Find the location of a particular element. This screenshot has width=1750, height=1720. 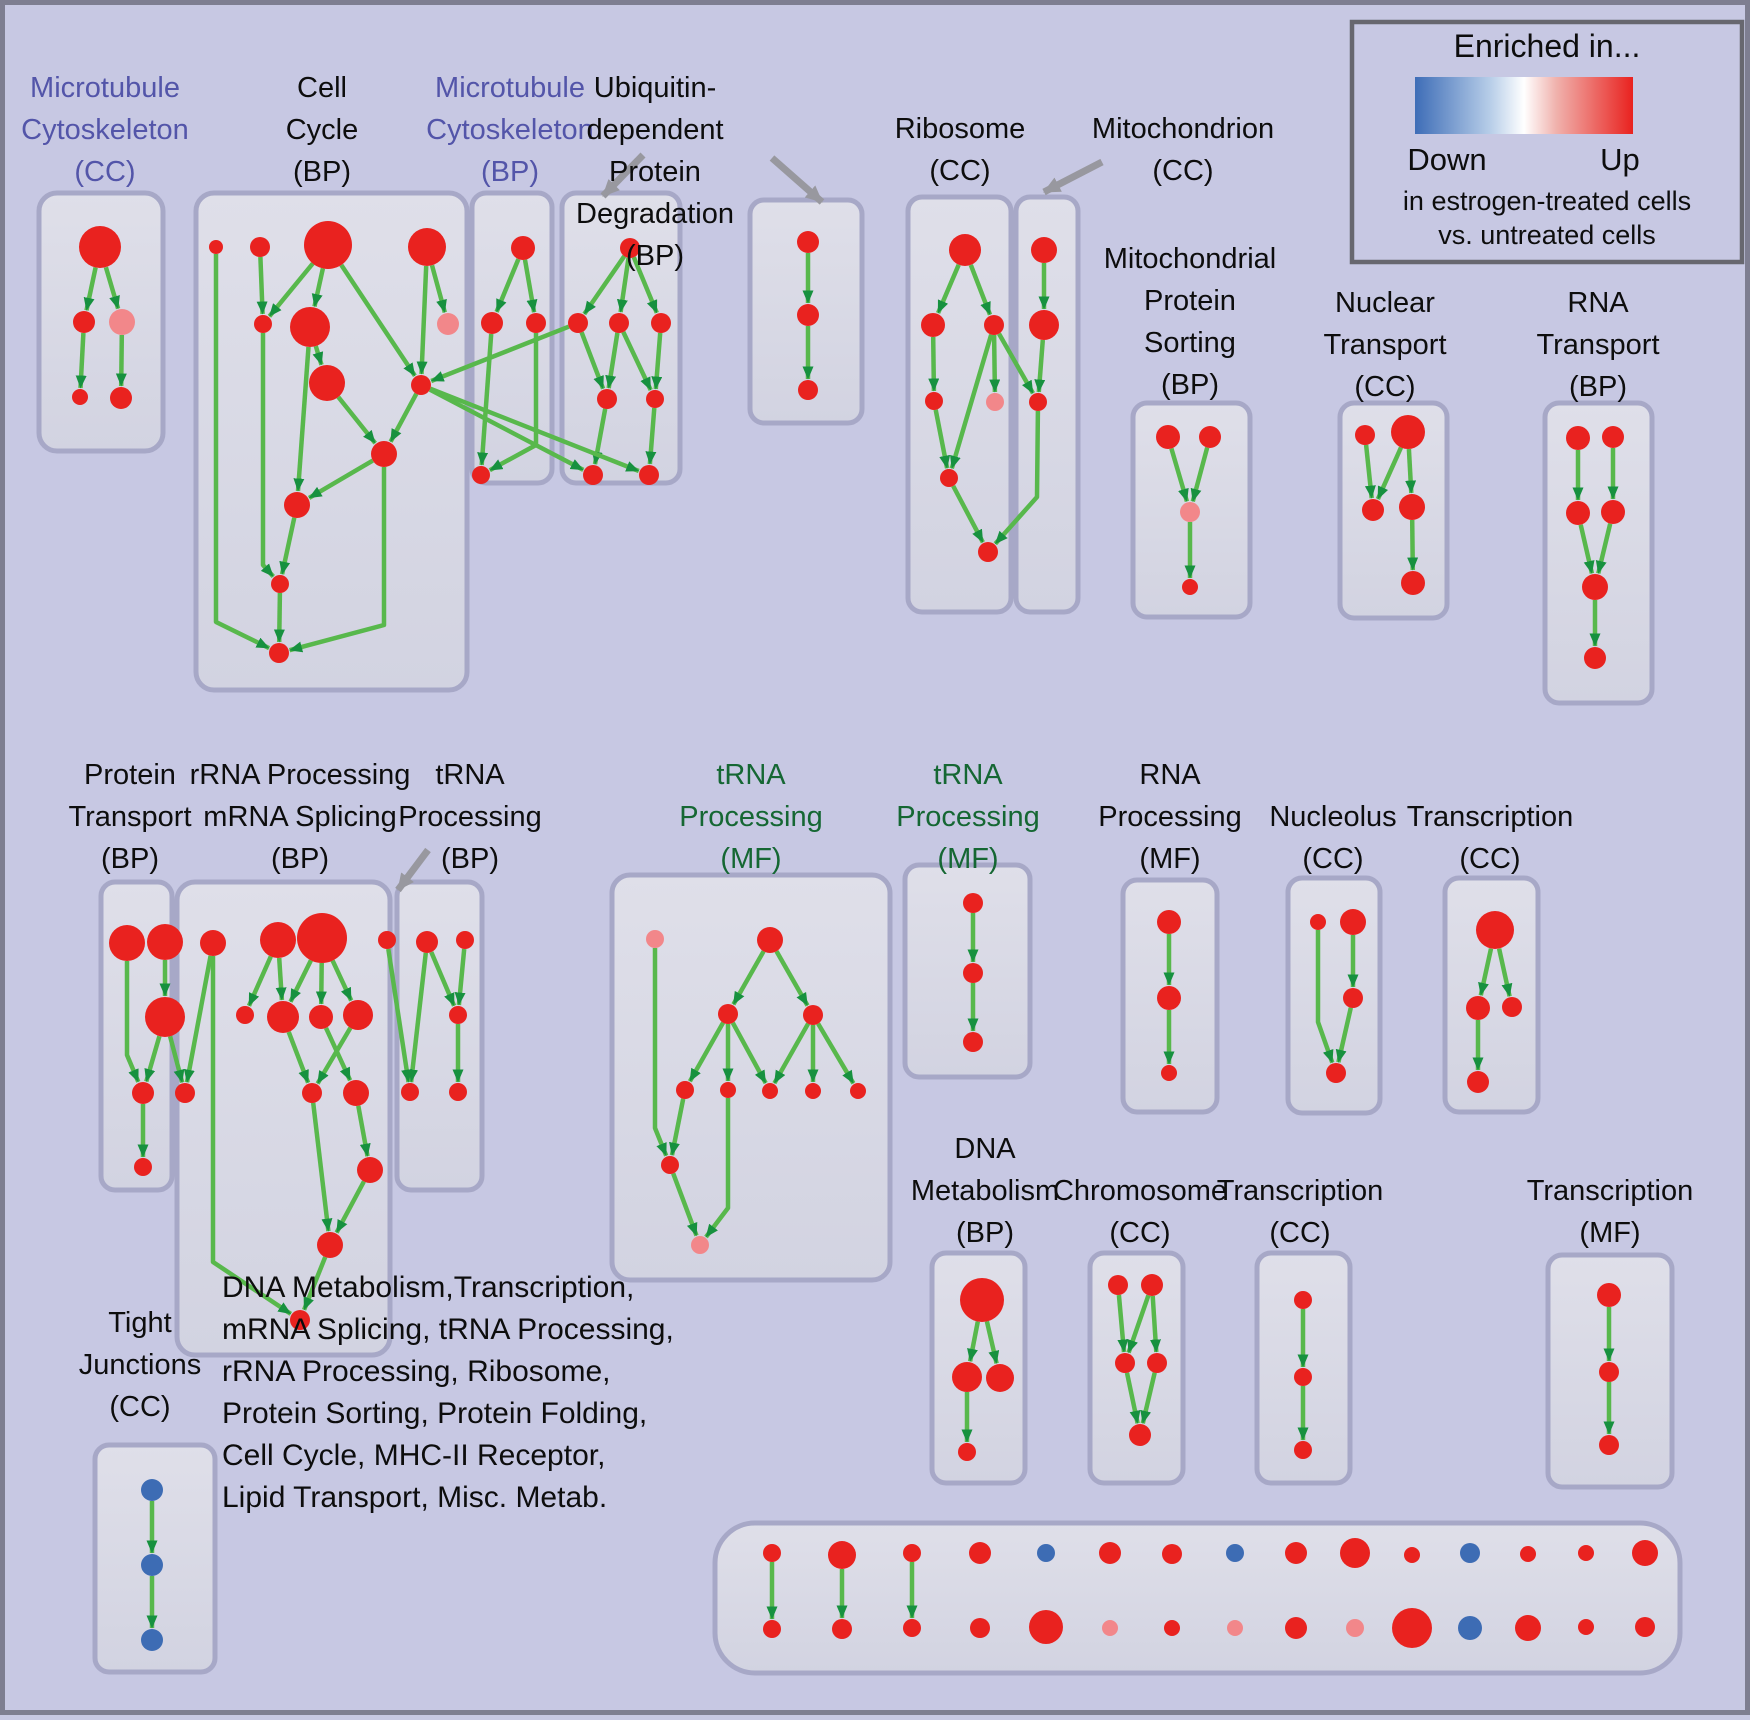

edge-protein-transport-bp is located at coordinates (153, 1059).